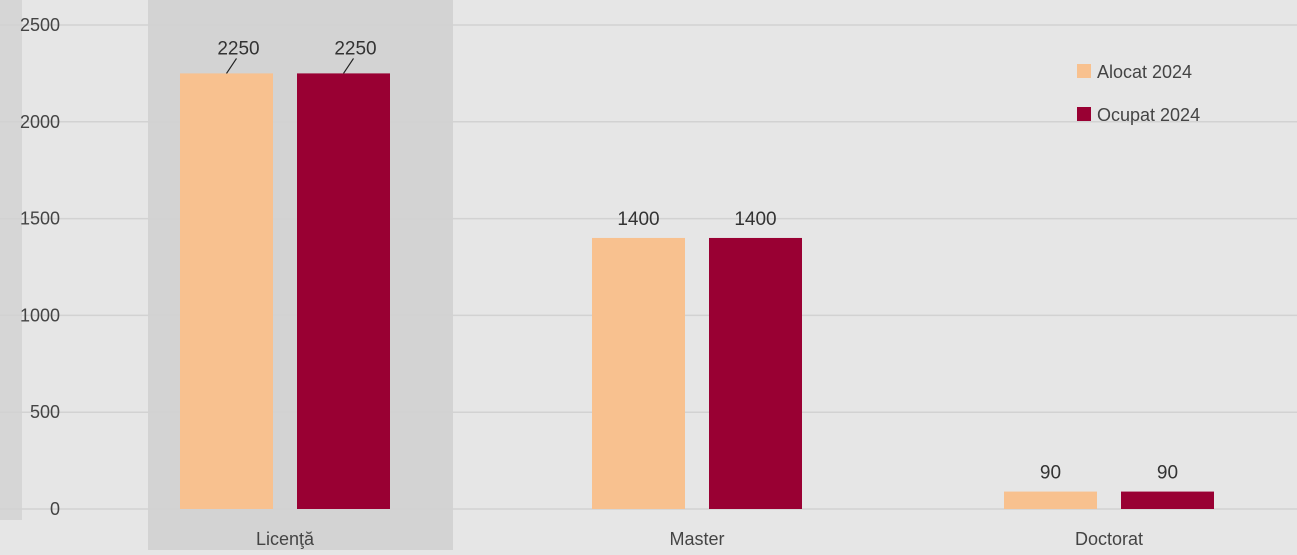  What do you see at coordinates (1138, 93) in the screenshot?
I see `legend: Alocat 2024 Ocupat 2024` at bounding box center [1138, 93].